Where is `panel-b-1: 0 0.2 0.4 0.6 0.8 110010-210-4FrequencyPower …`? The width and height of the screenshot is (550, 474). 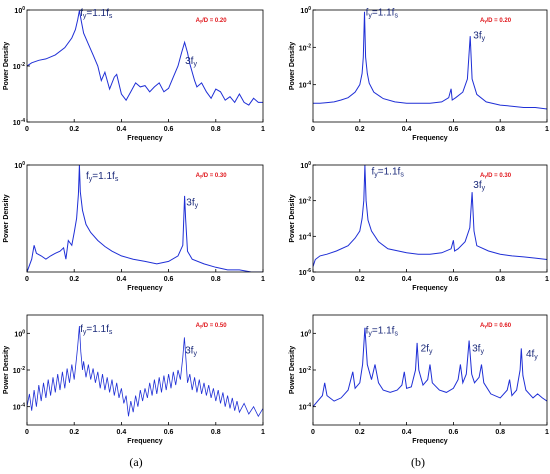 panel-b-1: 0 0.2 0.4 0.6 0.8 110010-210-4FrequencyPower … is located at coordinates (419, 74).